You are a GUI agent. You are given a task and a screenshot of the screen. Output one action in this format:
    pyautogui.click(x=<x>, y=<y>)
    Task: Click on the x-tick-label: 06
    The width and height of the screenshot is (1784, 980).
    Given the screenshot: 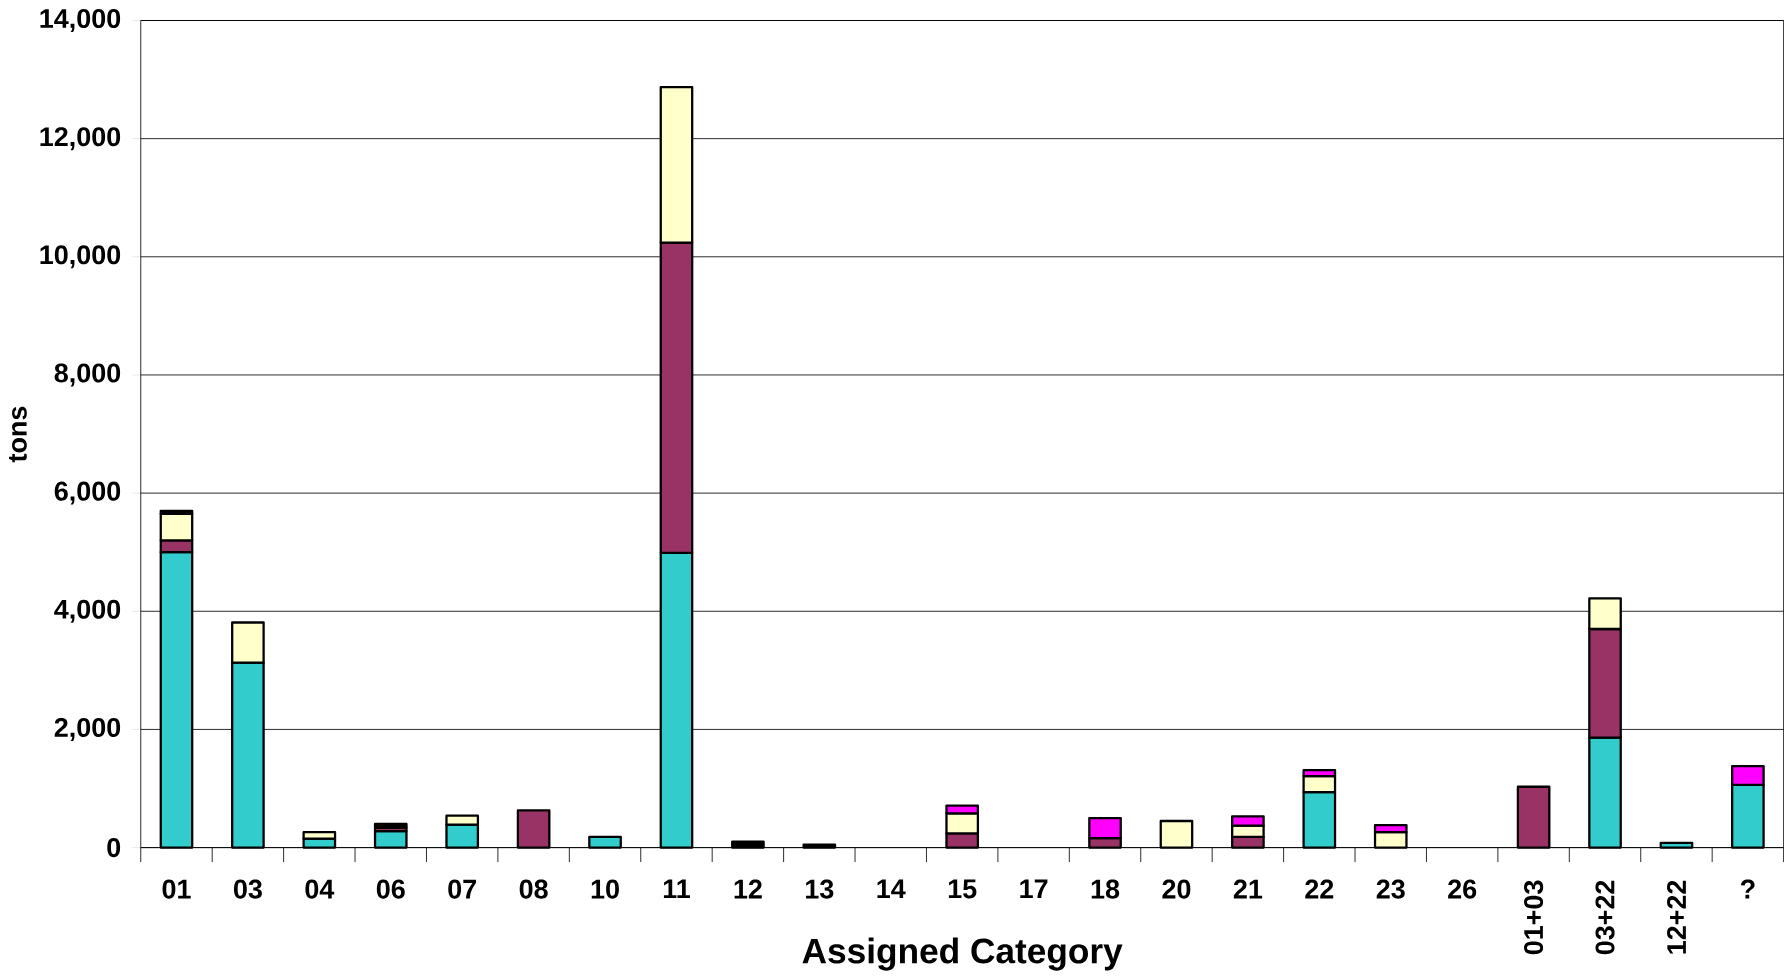 What is the action you would take?
    pyautogui.click(x=390, y=889)
    